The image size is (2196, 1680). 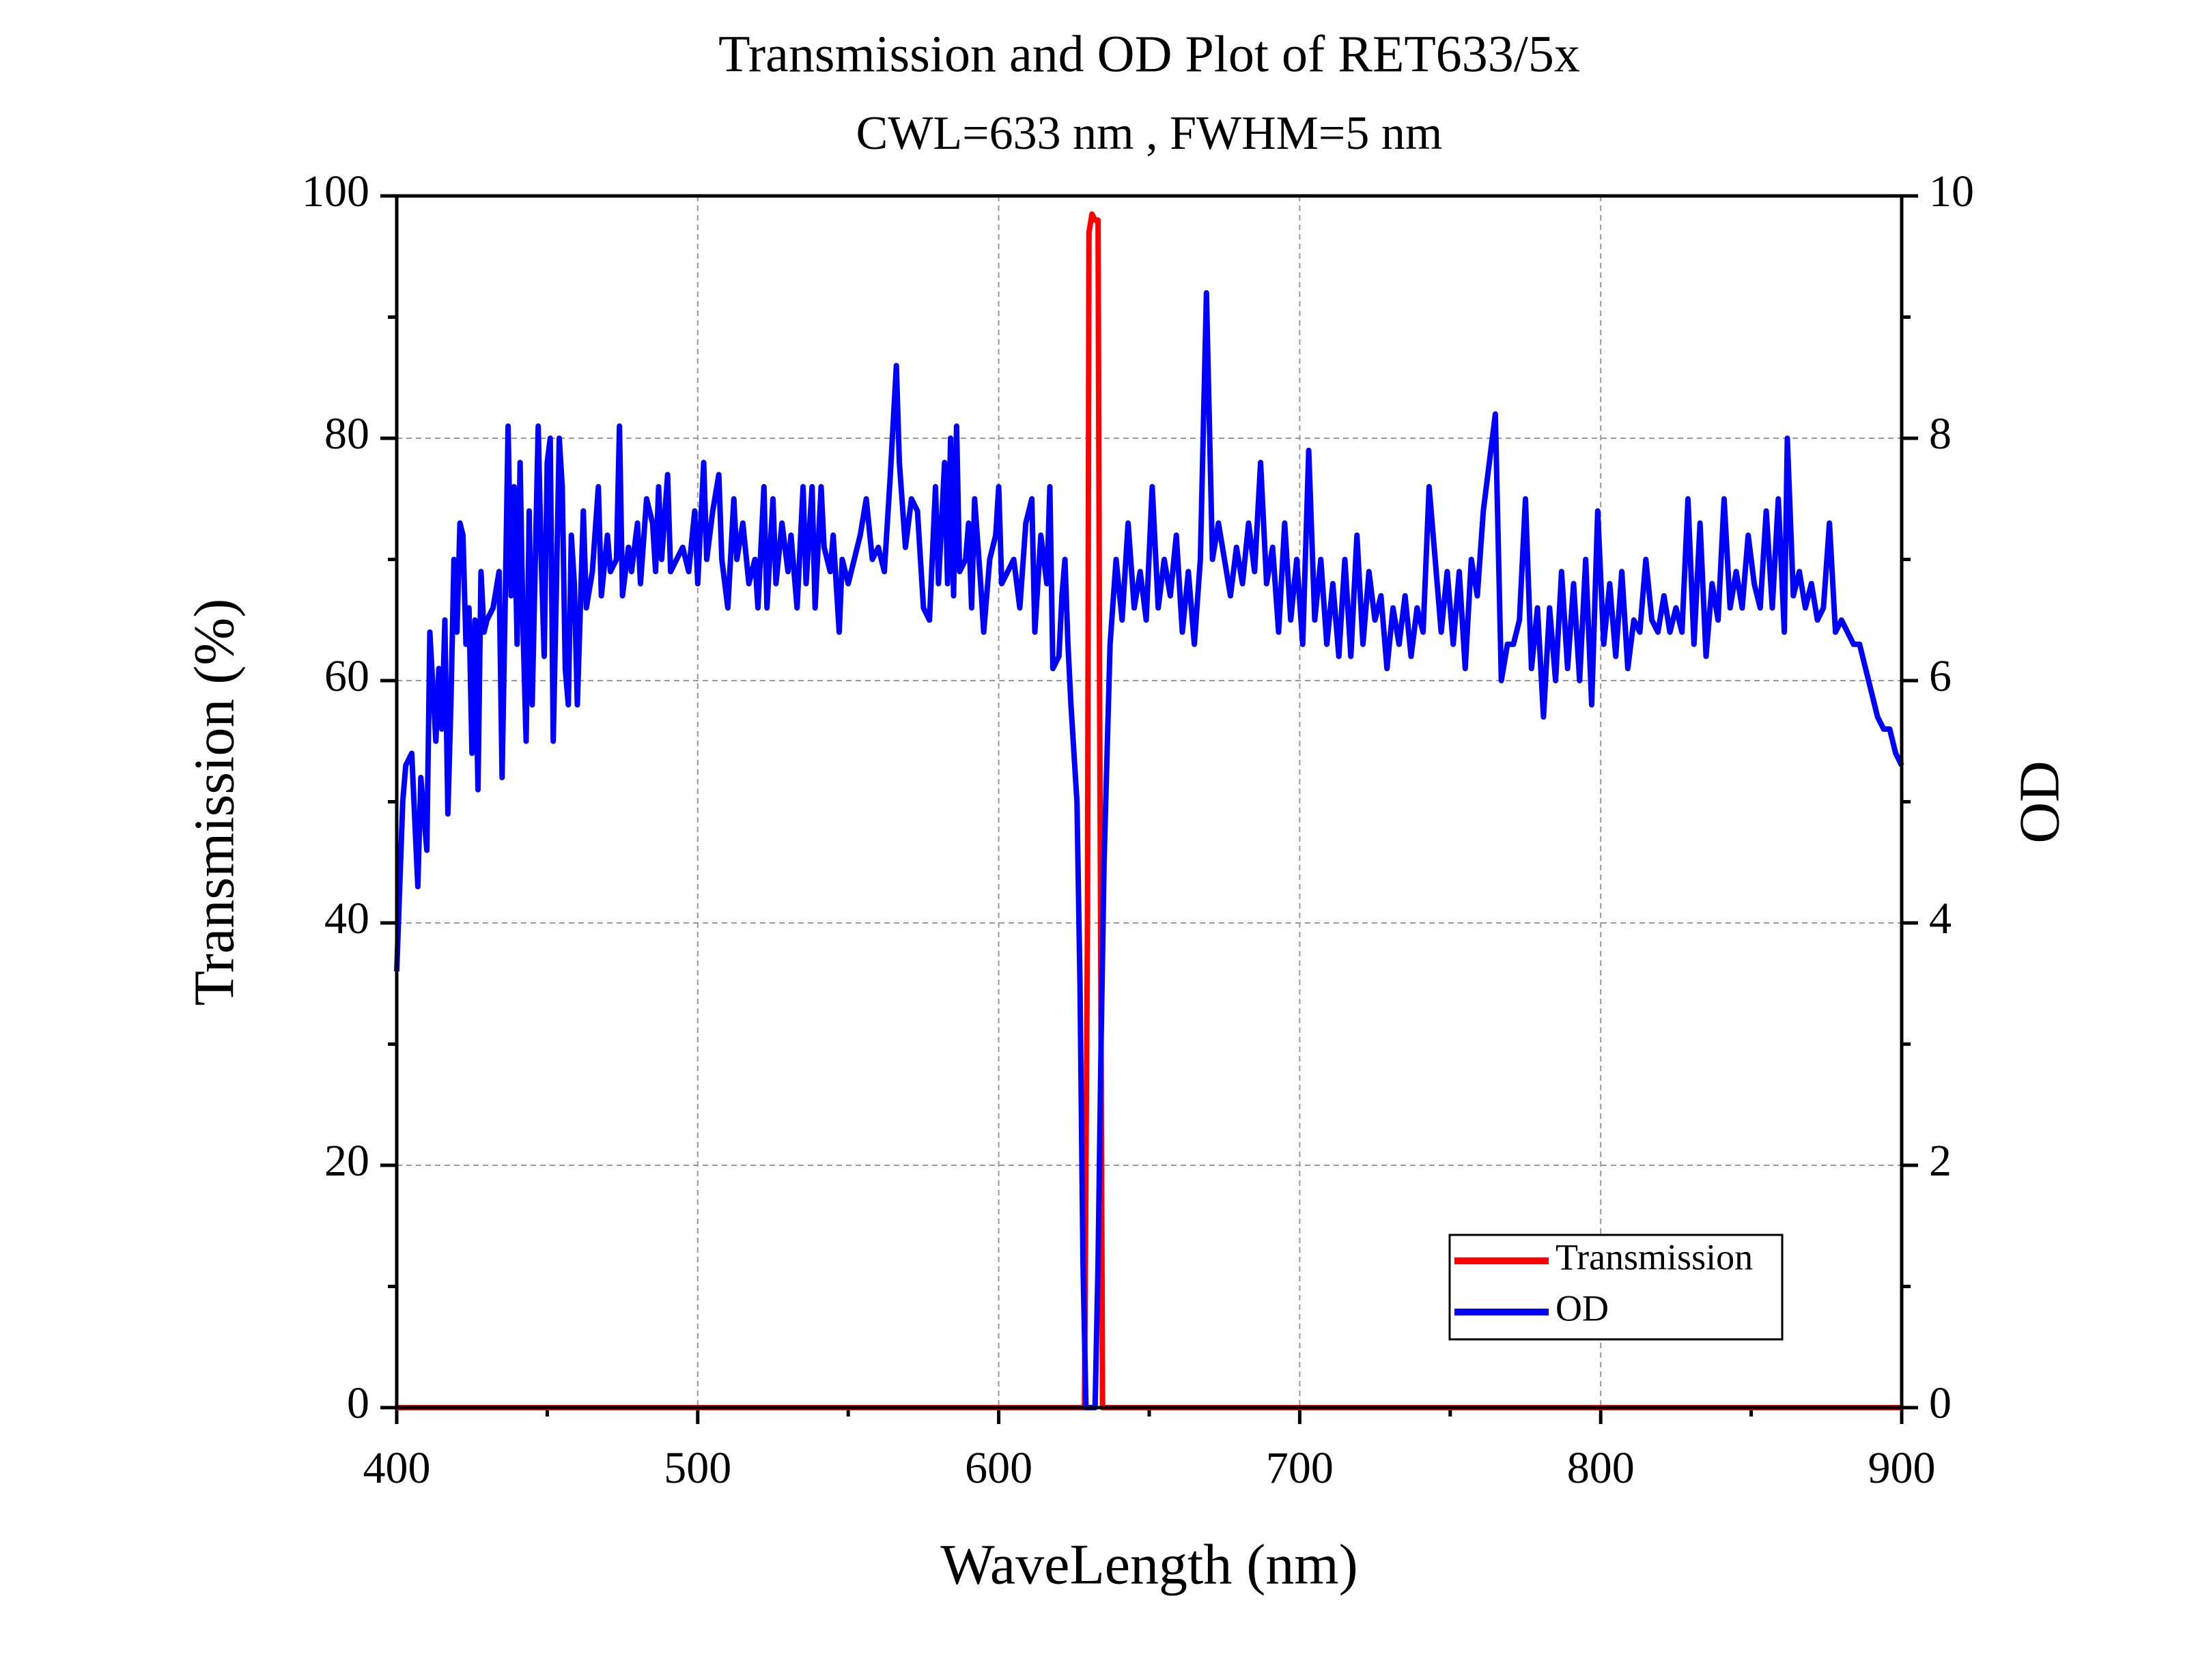 I want to click on y-tick-label: 60, so click(x=347, y=676).